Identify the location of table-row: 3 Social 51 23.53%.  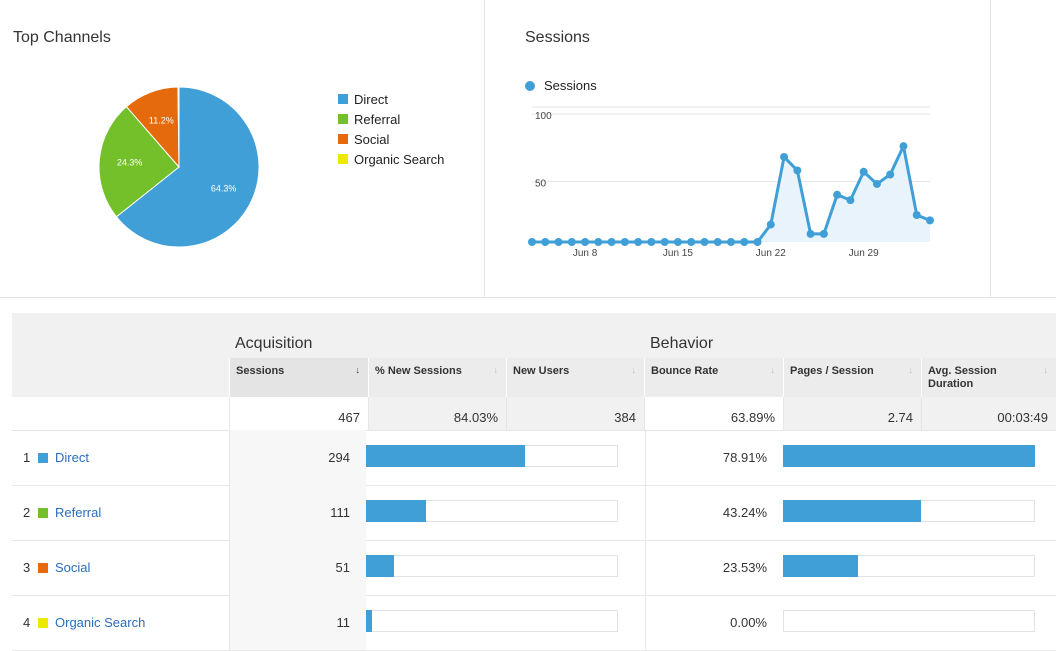
(534, 568).